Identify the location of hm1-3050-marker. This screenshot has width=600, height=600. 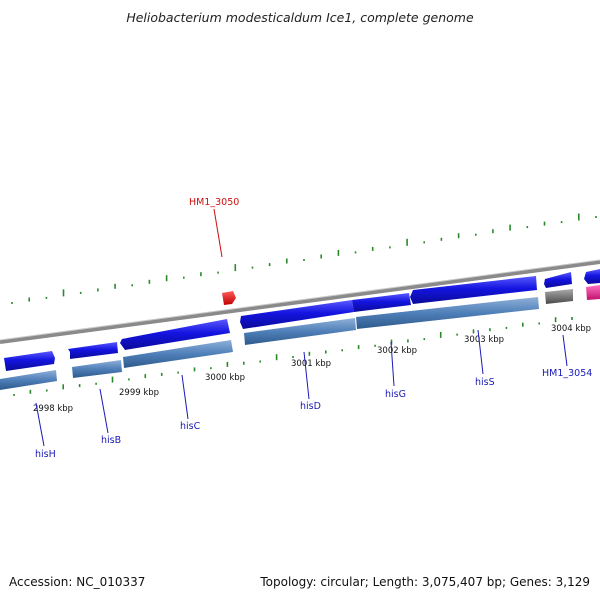
(229, 298).